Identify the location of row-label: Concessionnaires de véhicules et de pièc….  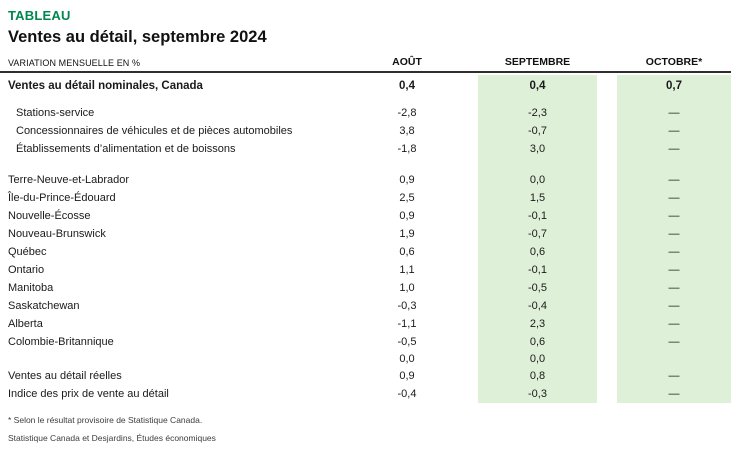
(154, 131).